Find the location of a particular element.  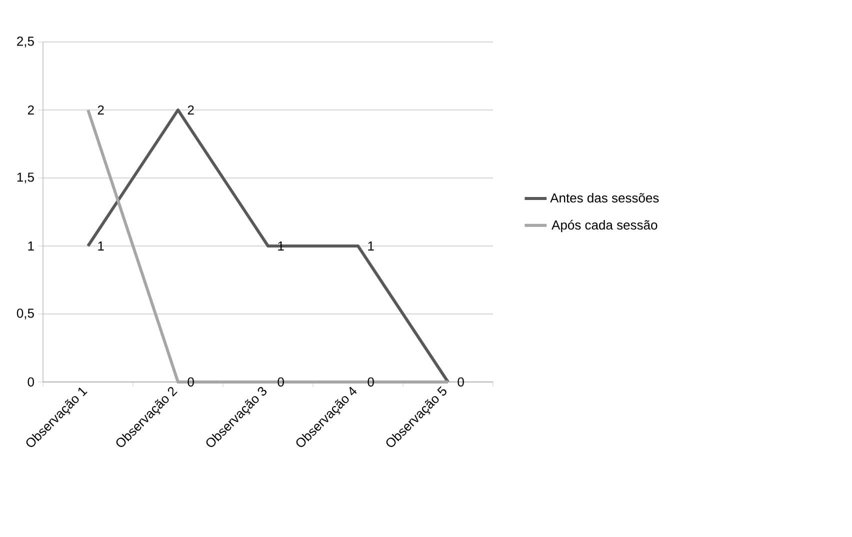

y-tick-label: 1 is located at coordinates (31, 246).